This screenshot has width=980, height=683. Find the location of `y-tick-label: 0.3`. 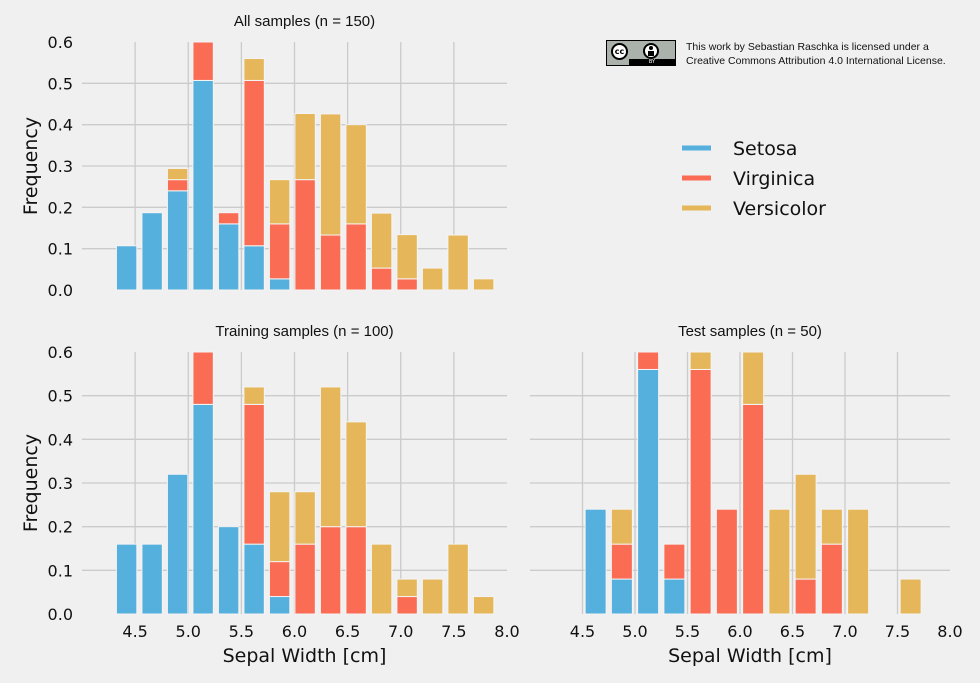

y-tick-label: 0.3 is located at coordinates (60, 166).